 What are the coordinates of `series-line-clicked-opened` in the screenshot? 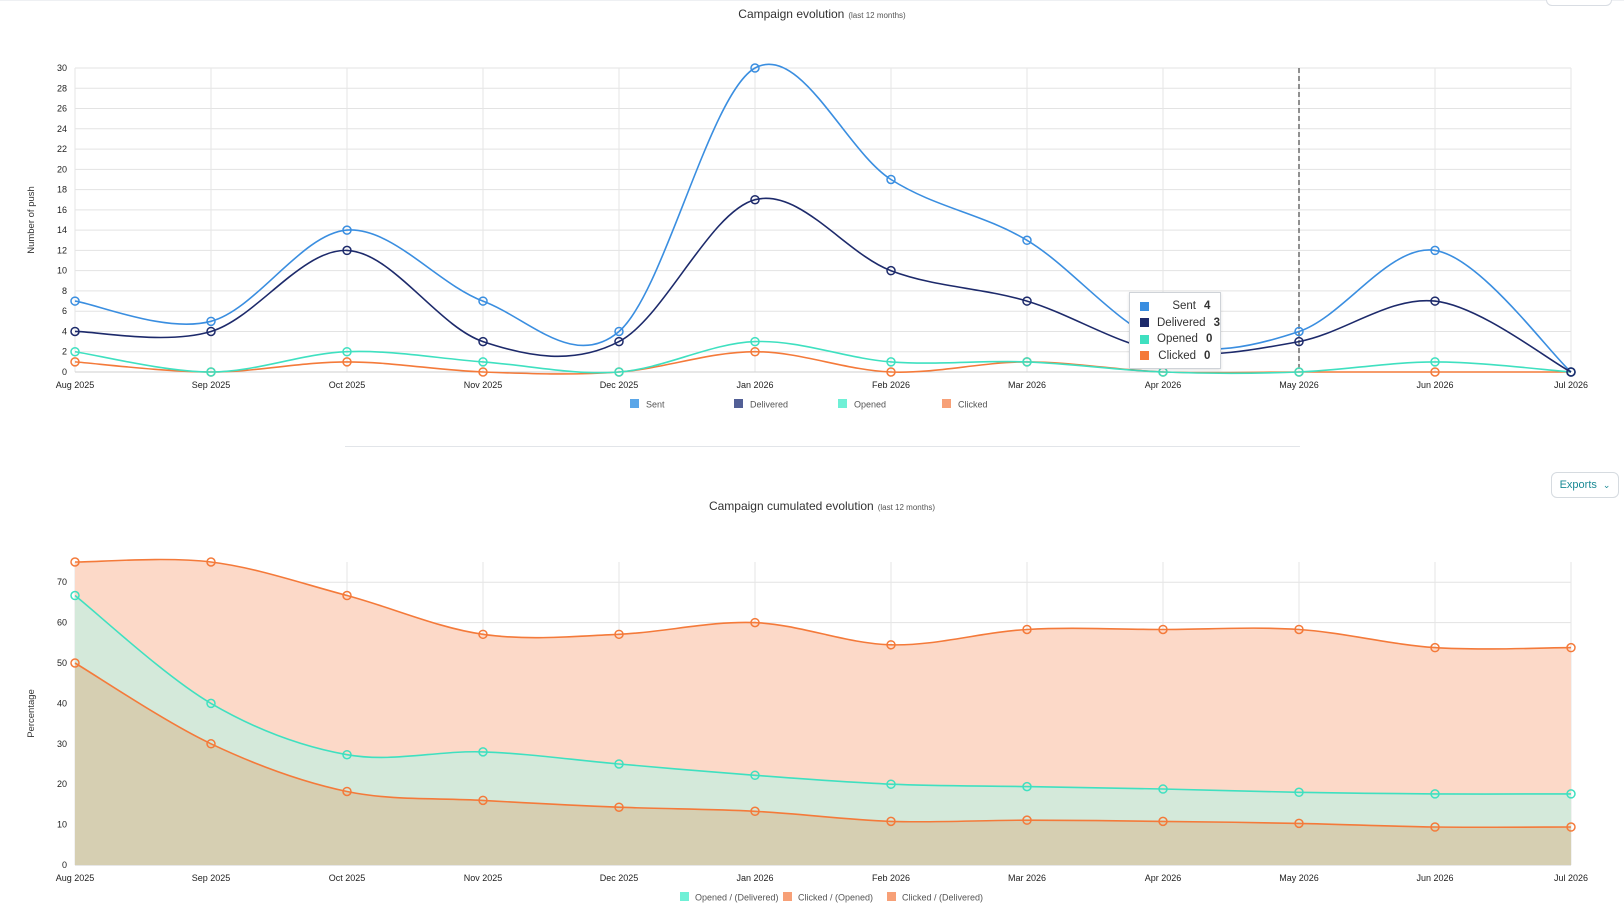 It's located at (823, 604).